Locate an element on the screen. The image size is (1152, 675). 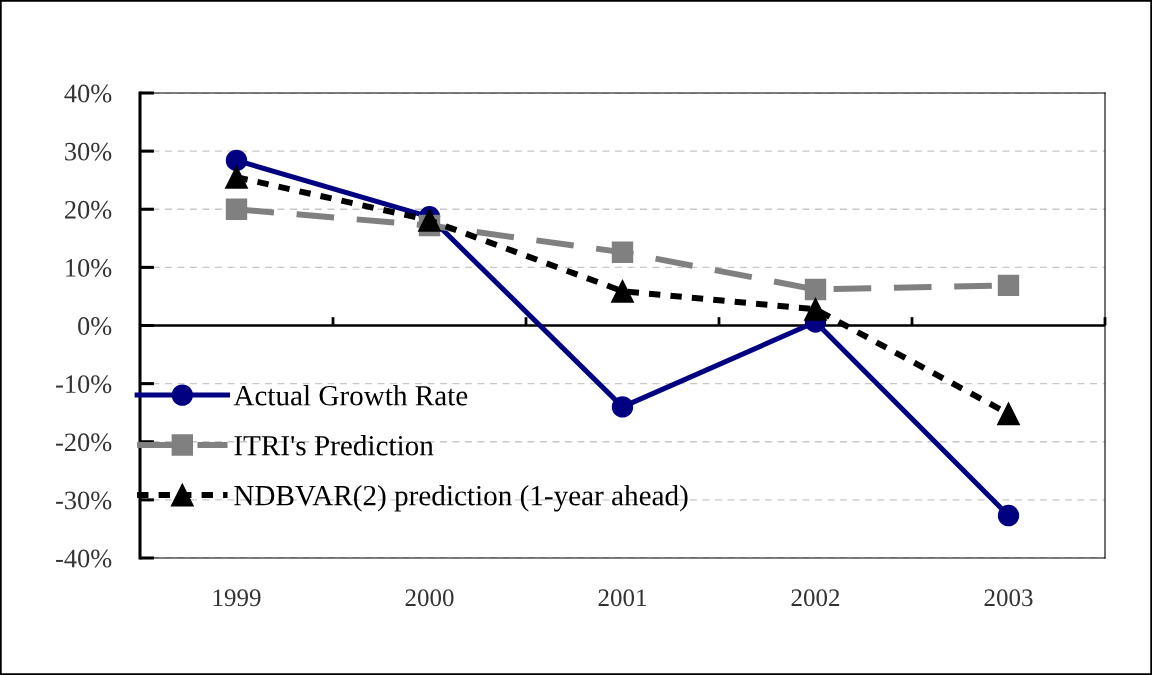
x-tick-label: 2000 is located at coordinates (429, 598).